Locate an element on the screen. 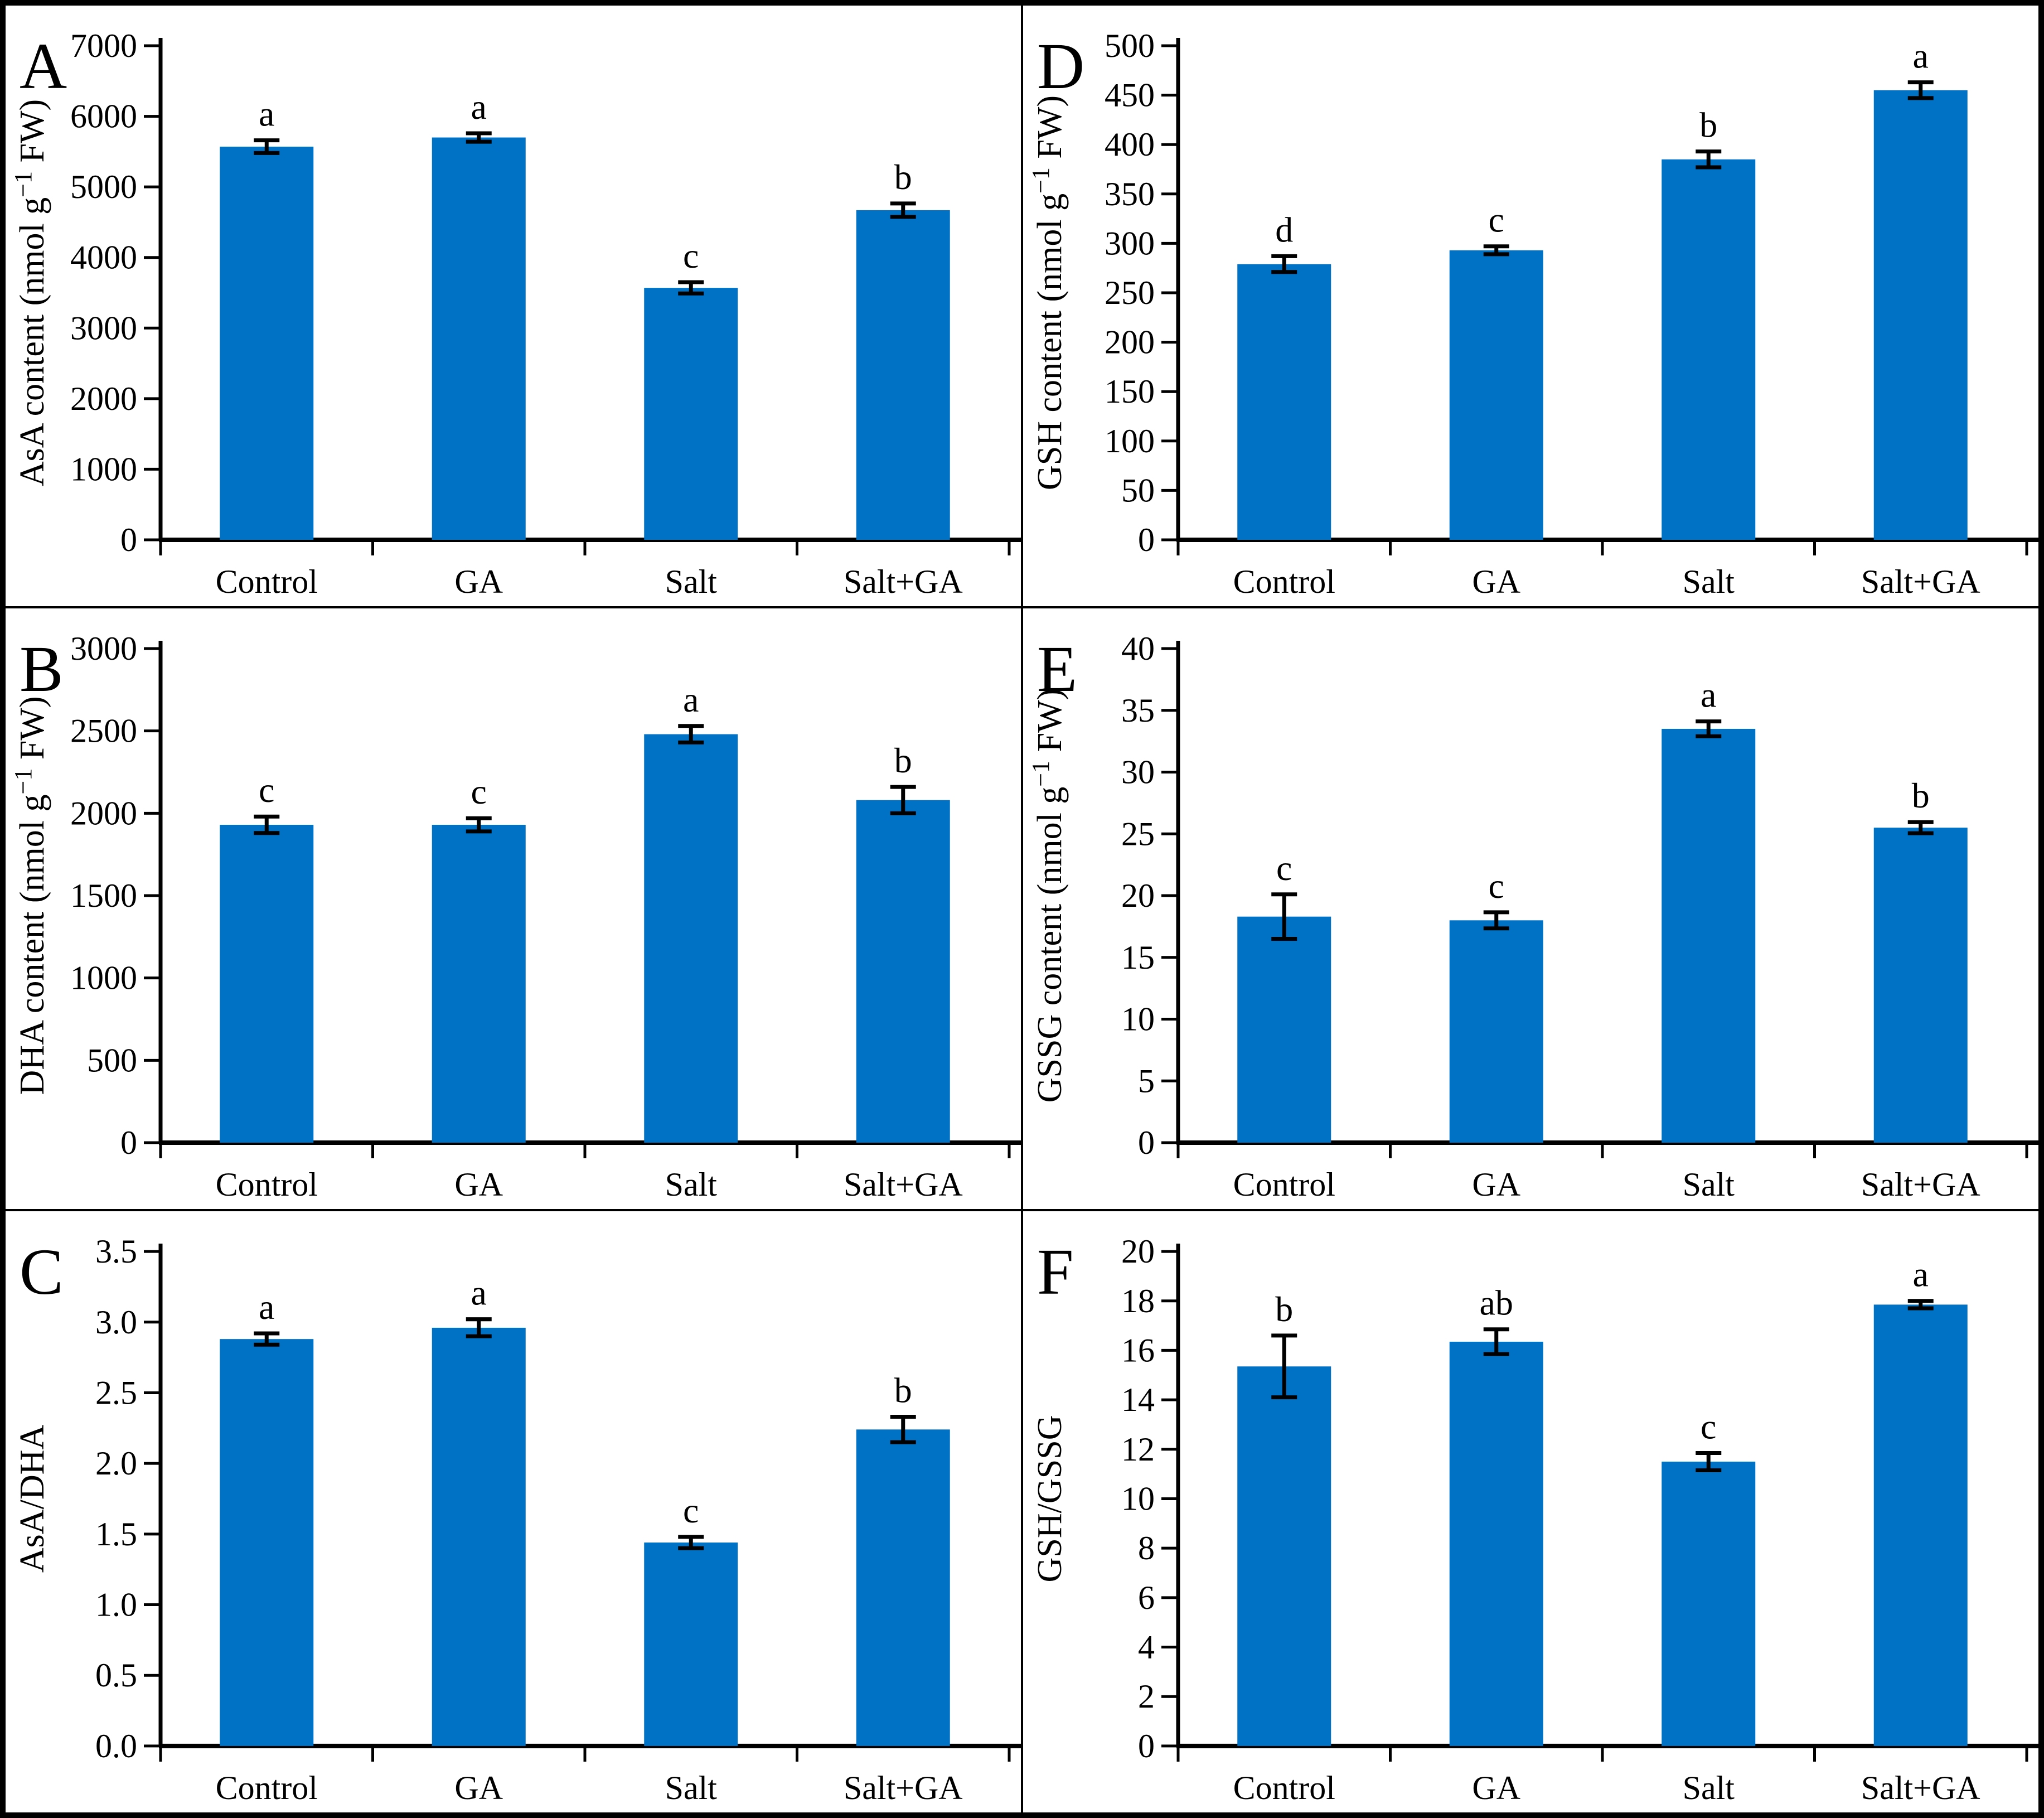 This screenshot has height=1818, width=2044. y-tick-label: 2.0 is located at coordinates (116, 1463).